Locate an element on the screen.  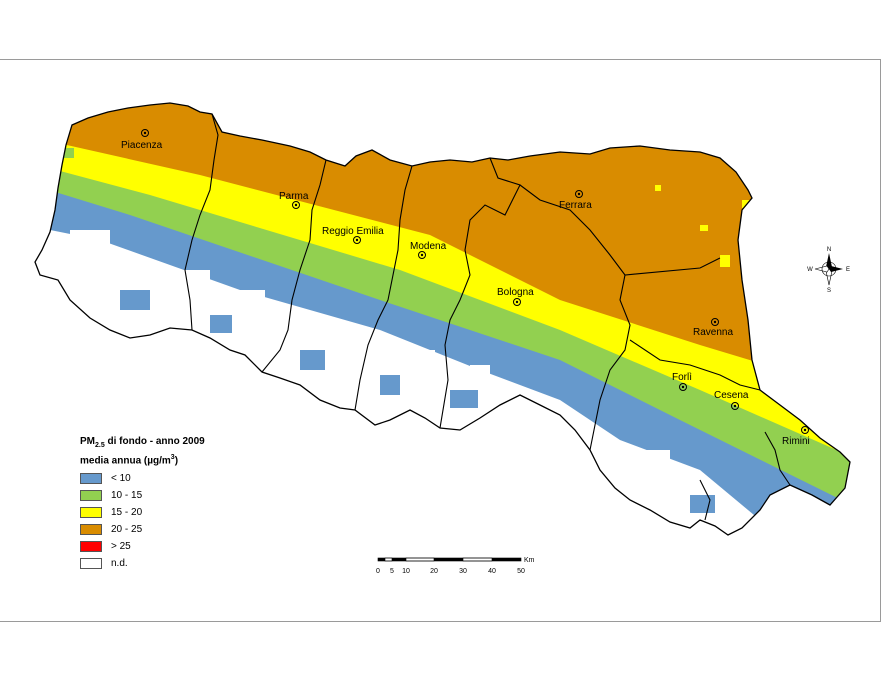
legend-title-pm: PM is located at coordinates (87, 441).